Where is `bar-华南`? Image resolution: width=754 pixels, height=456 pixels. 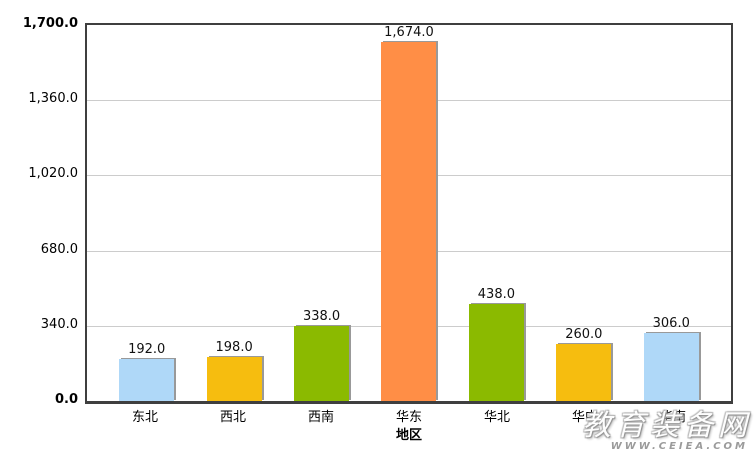 bar-华南 is located at coordinates (671, 367).